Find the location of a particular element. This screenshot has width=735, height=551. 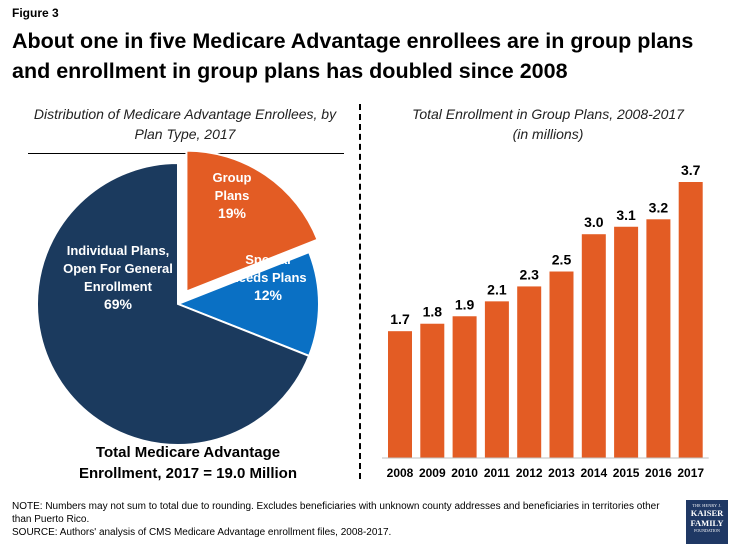

pie-label-line: Needs Plans is located at coordinates (267, 277).